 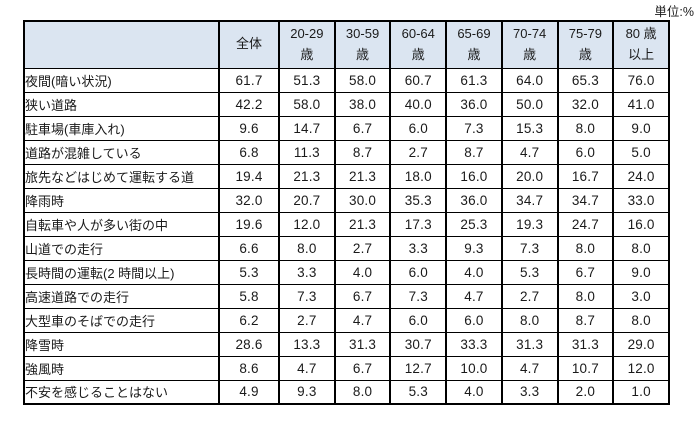 I want to click on row-label: 高速道路での走行, so click(x=121, y=296).